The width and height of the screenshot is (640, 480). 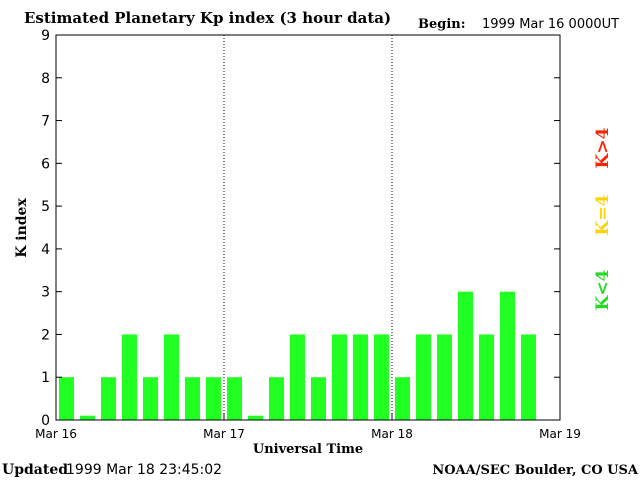 I want to click on updated-label: Updated, so click(x=35, y=470).